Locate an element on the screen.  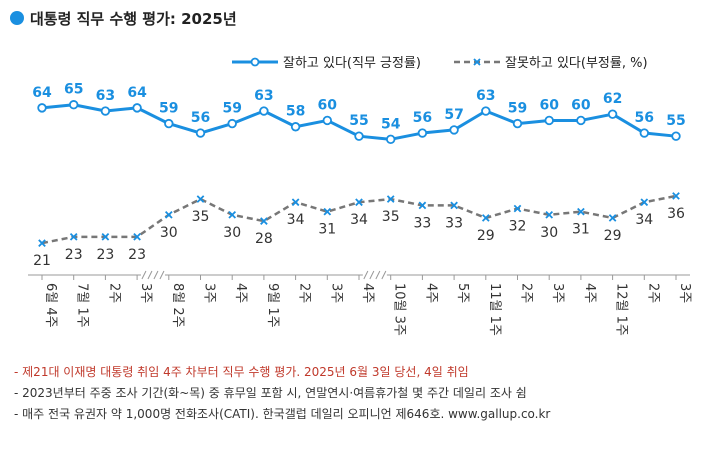
data-label-negative: 28 is located at coordinates (264, 239).